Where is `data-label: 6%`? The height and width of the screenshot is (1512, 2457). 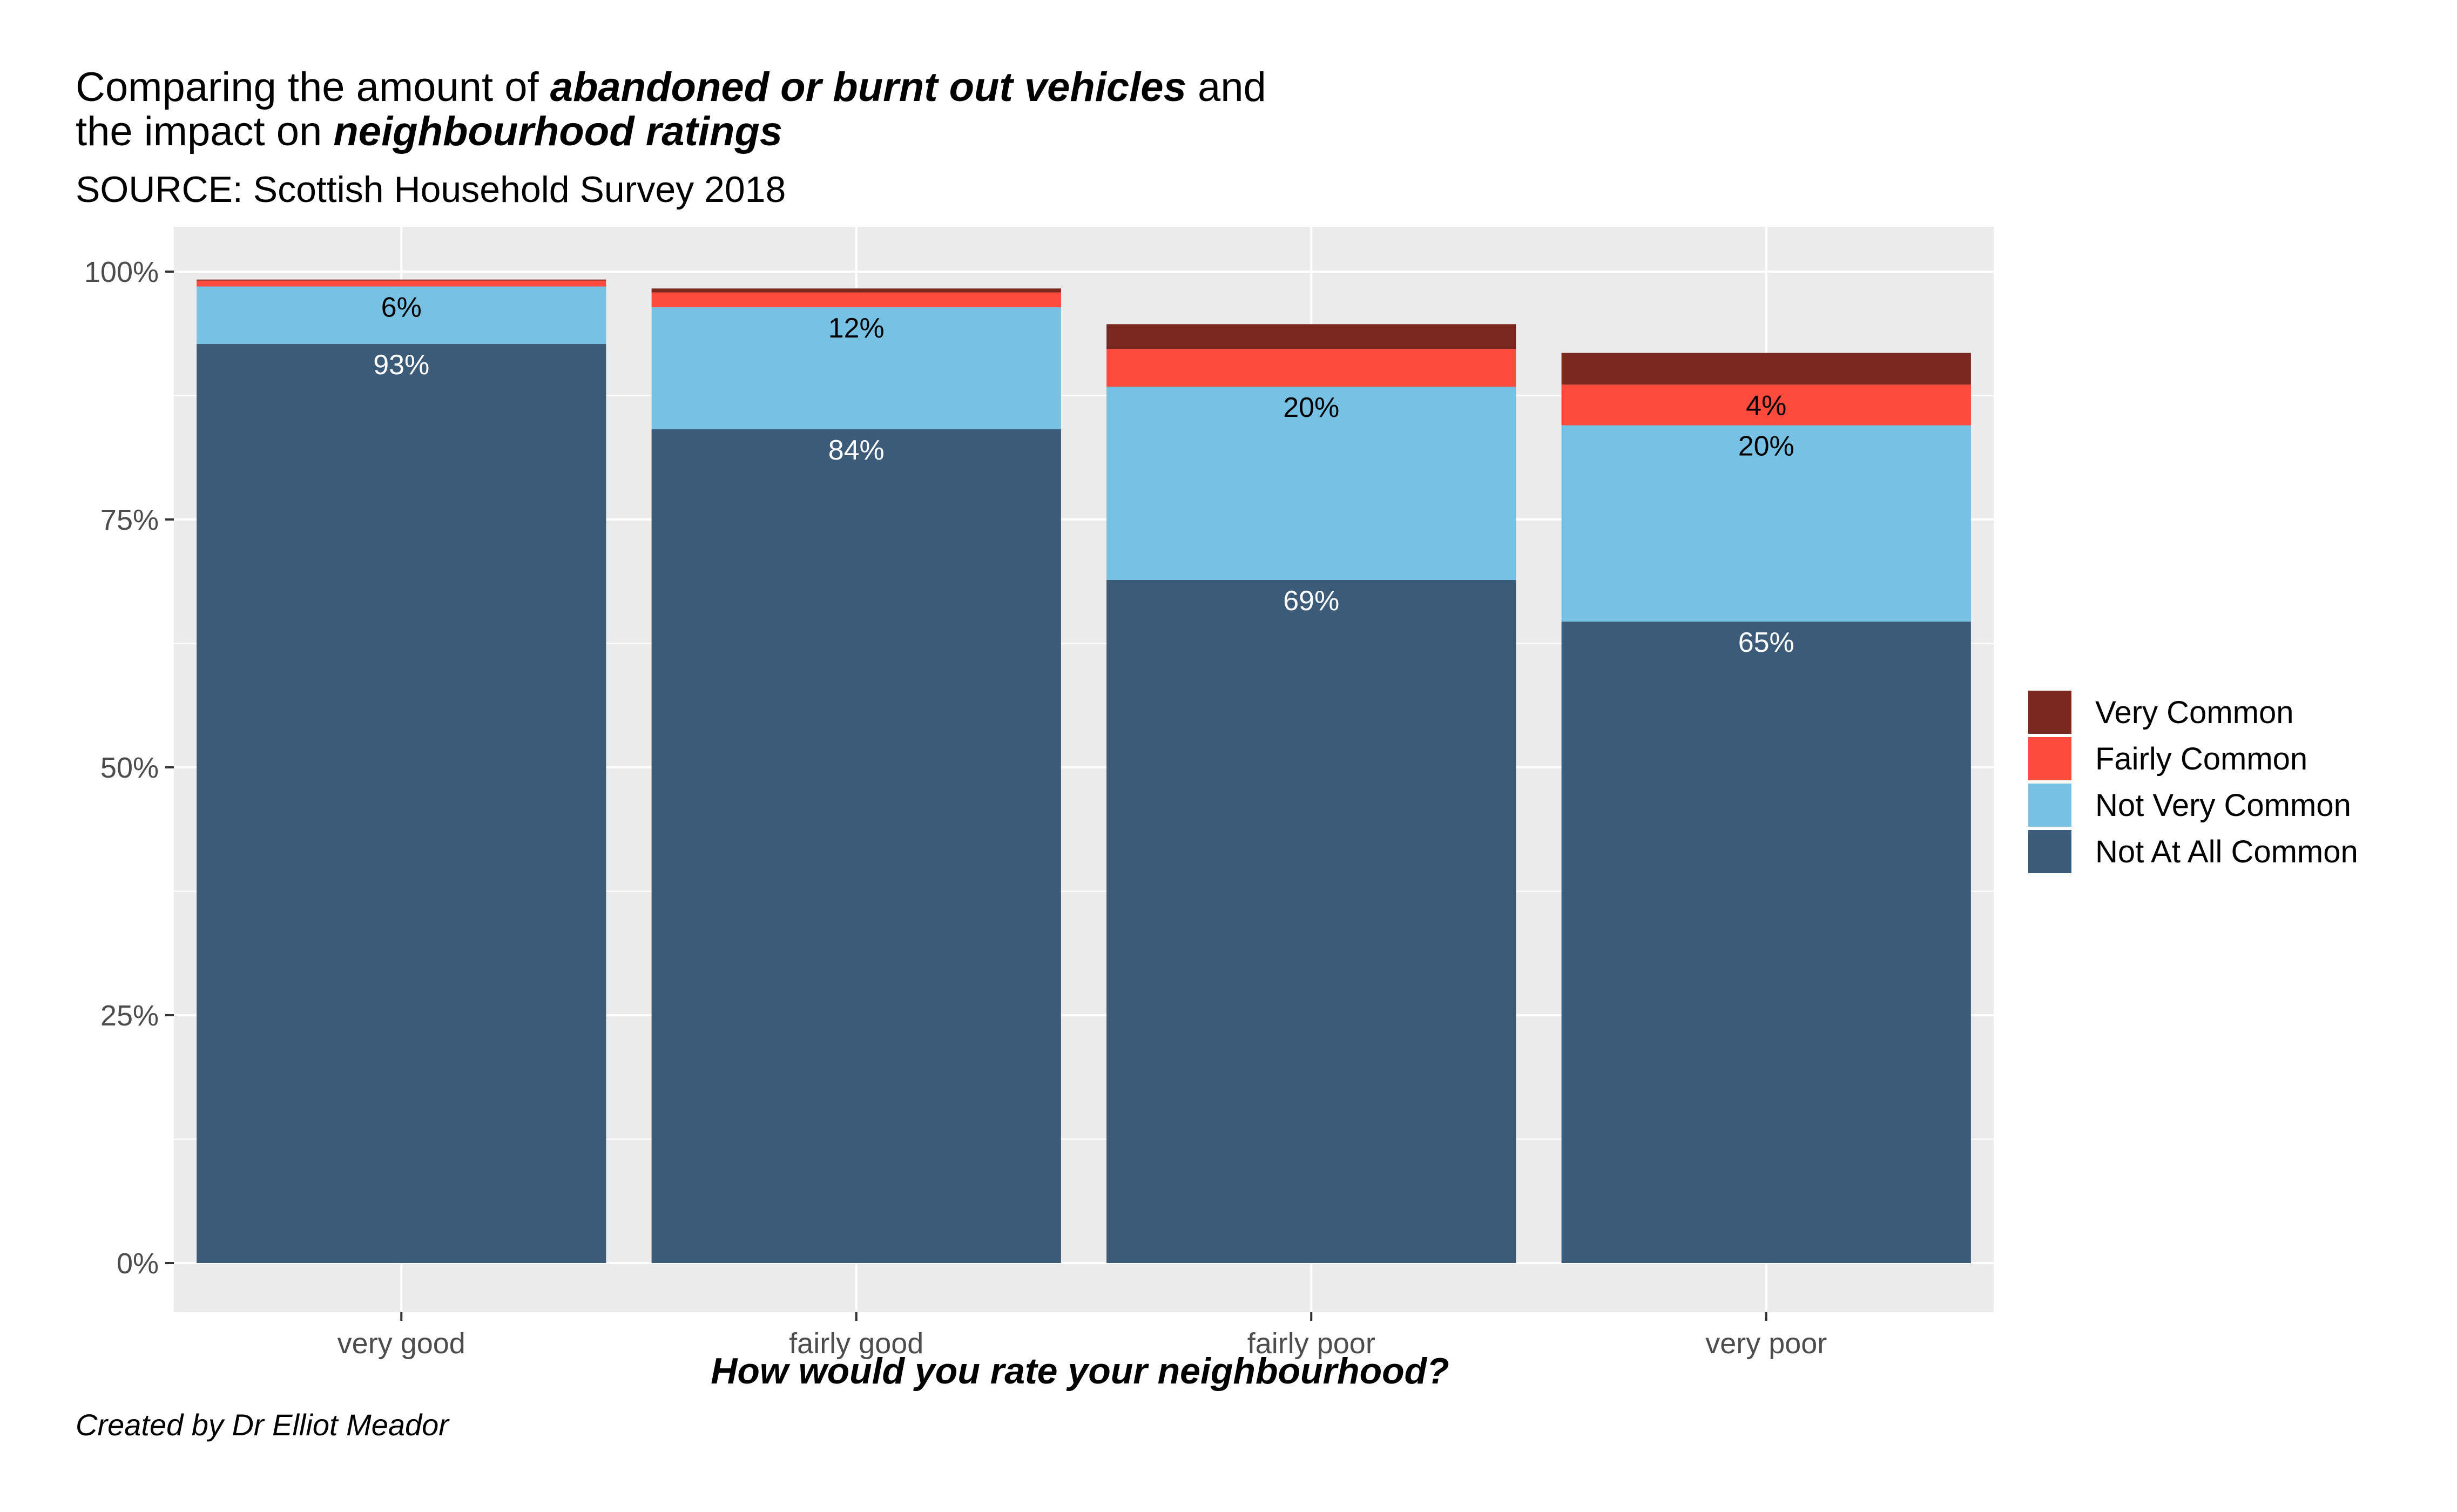
data-label: 6% is located at coordinates (401, 307).